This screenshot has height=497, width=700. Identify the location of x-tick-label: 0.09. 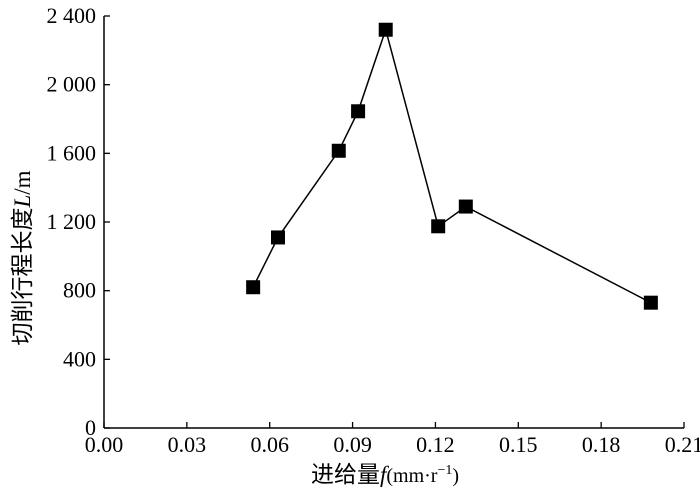
(352, 444).